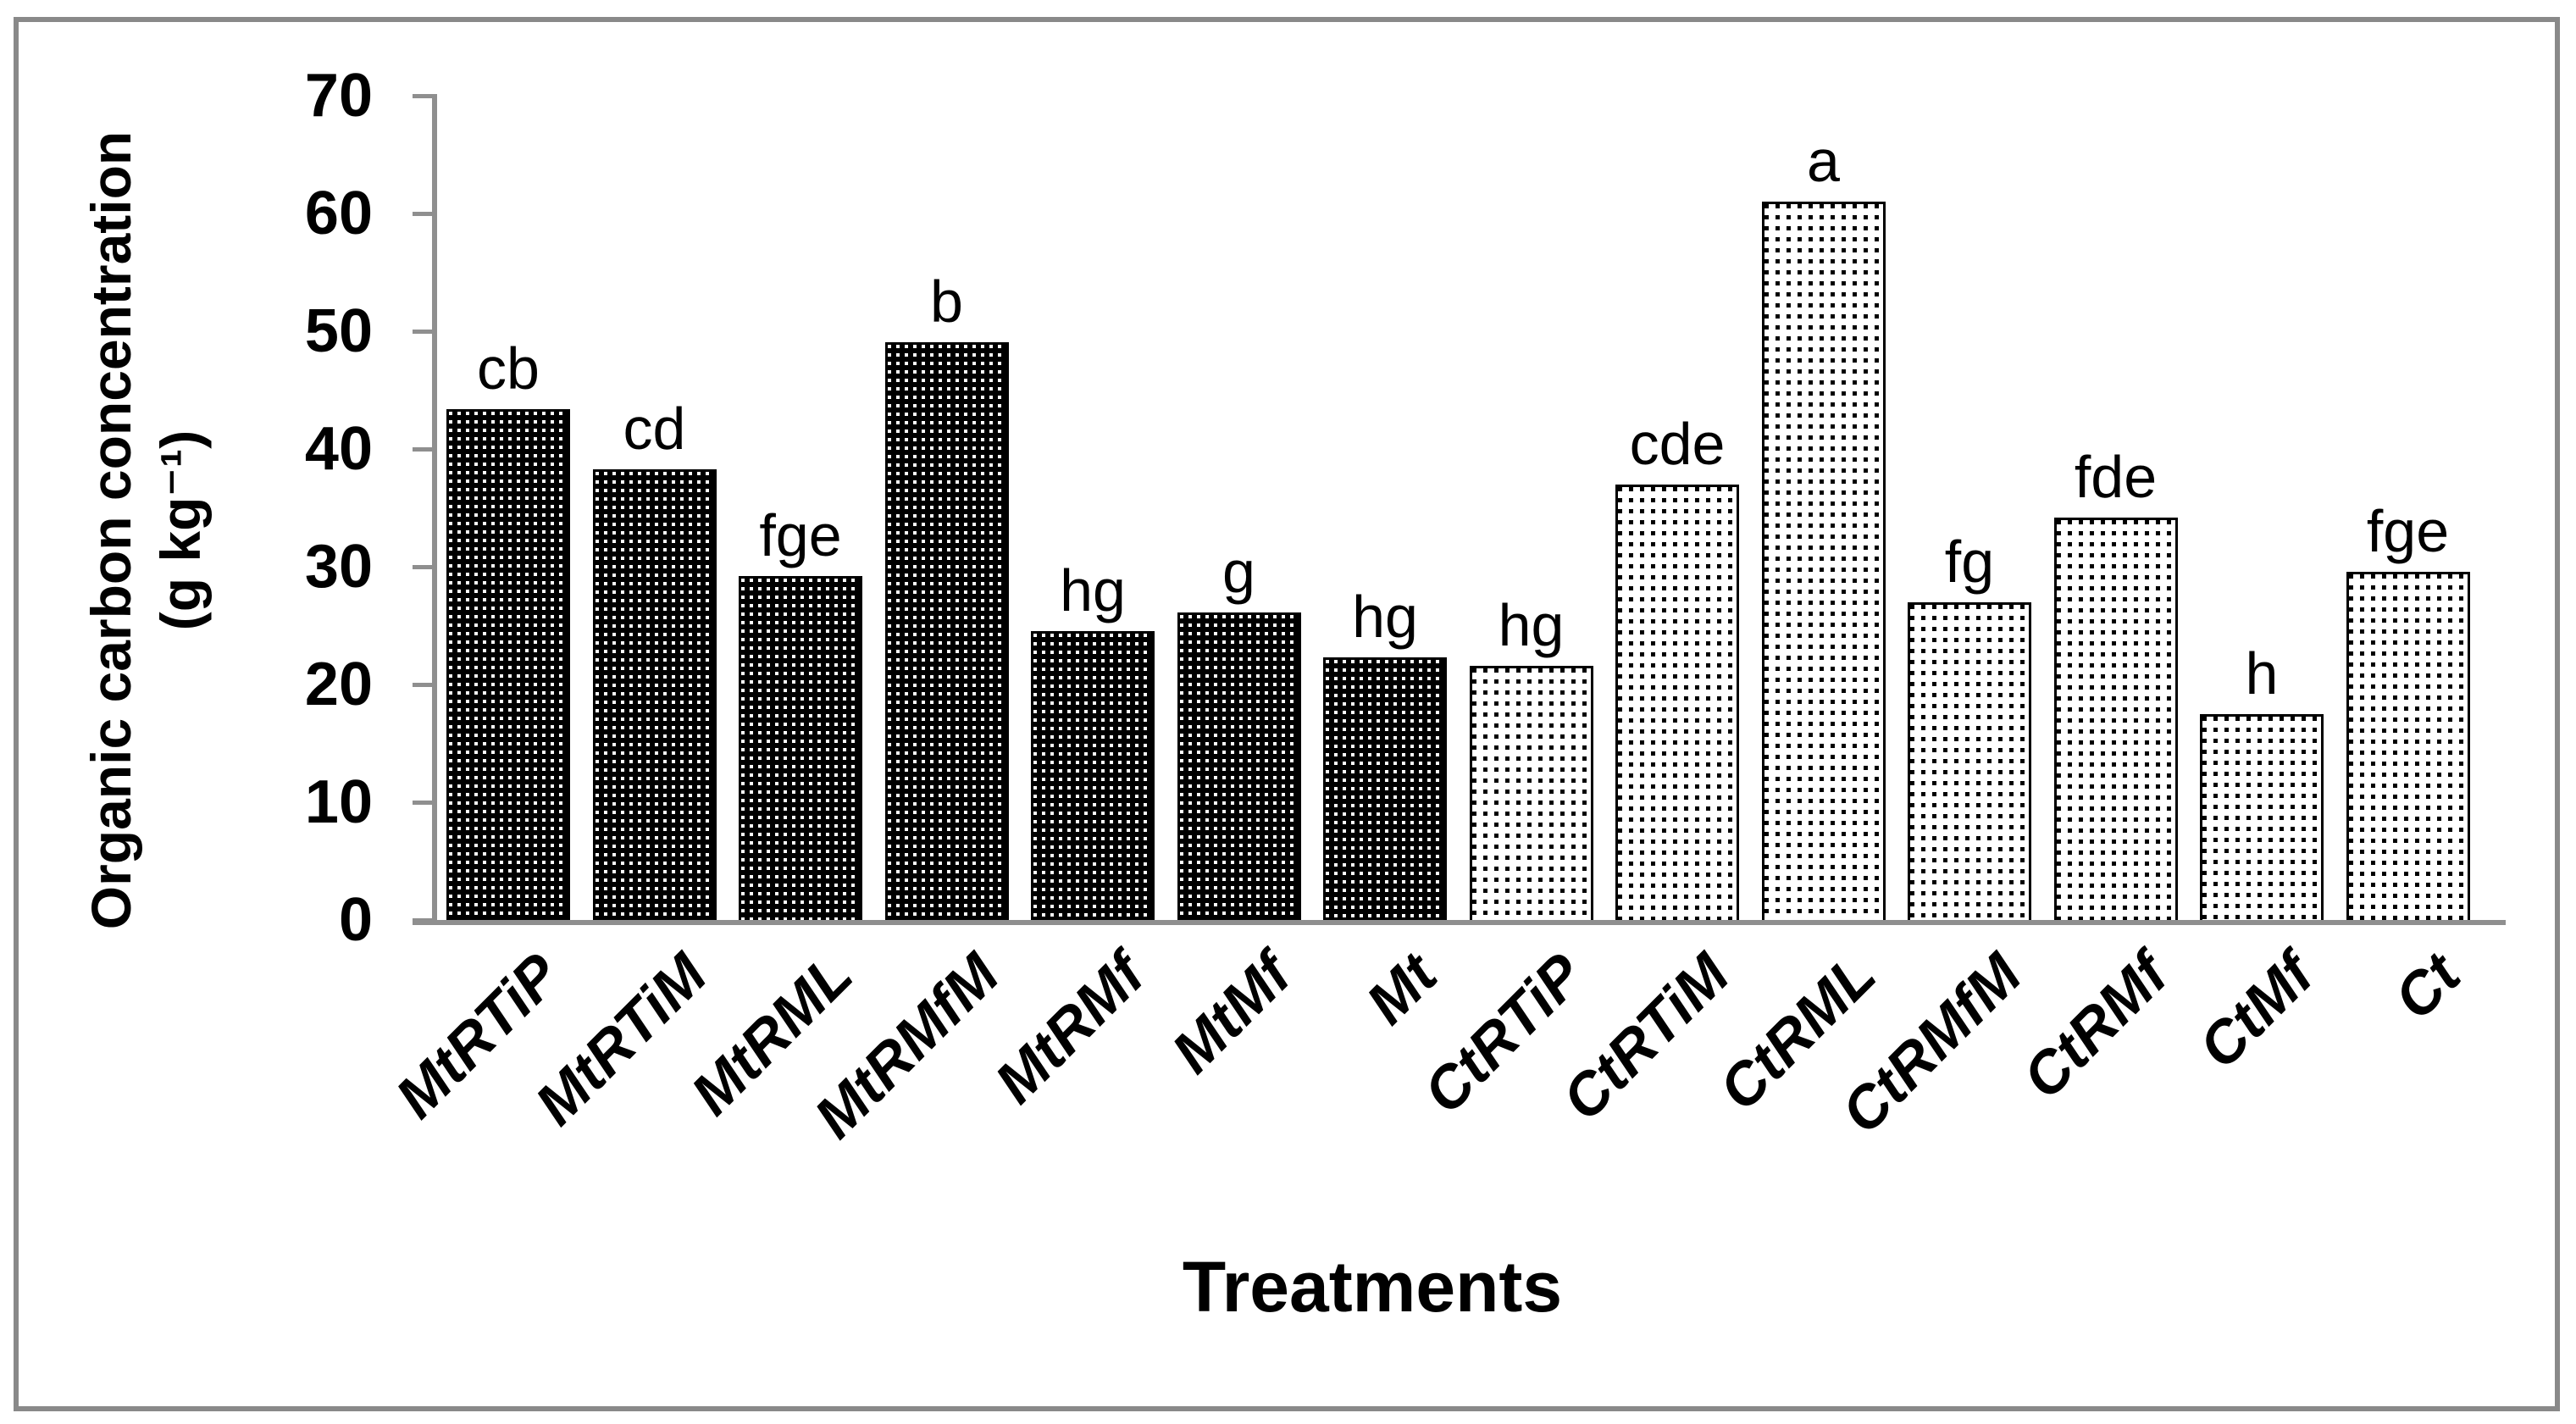  I want to click on x-axis-title: Treatments, so click(1372, 1287).